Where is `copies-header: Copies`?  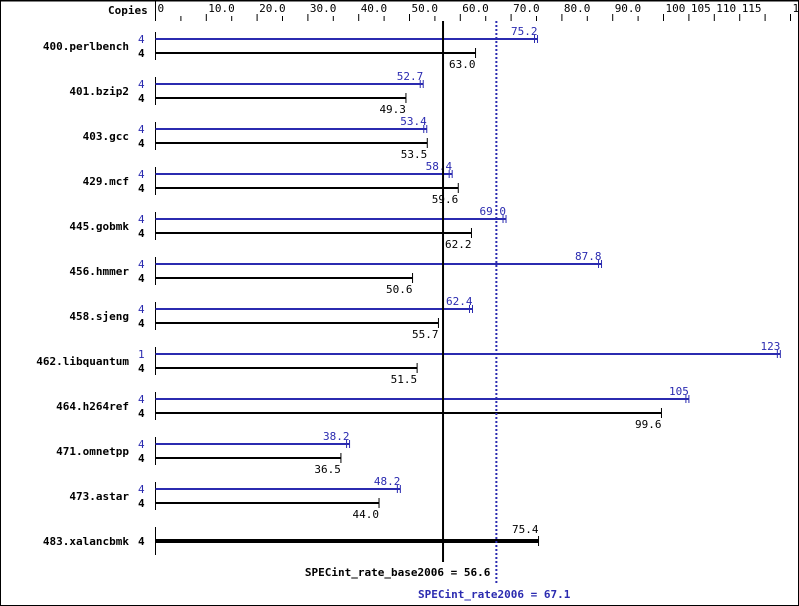 copies-header: Copies is located at coordinates (128, 10).